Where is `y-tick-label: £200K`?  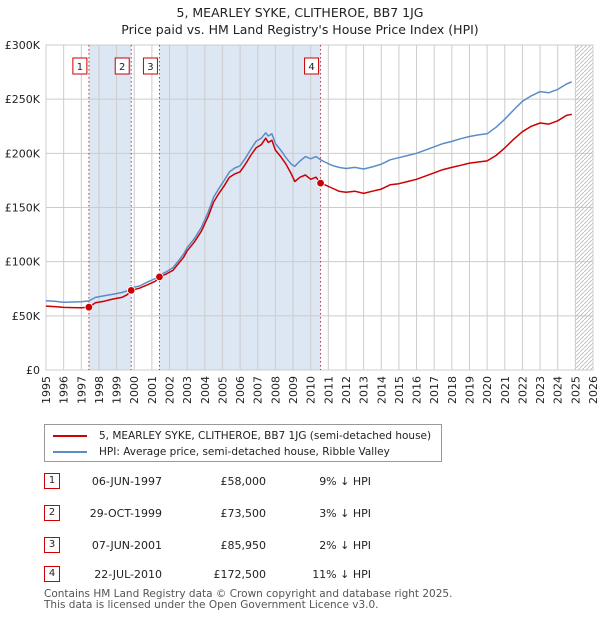
y-tick-label: £200K is located at coordinates (23, 153).